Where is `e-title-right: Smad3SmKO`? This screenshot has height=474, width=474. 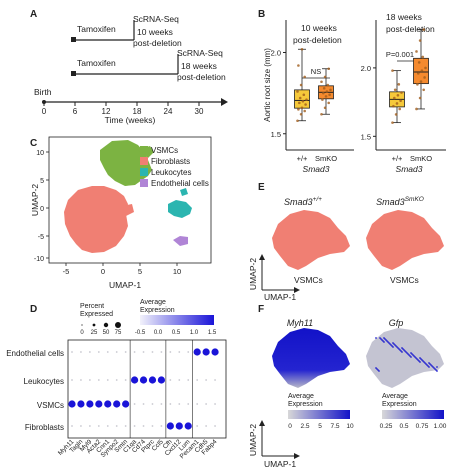 e-title-right: Smad3SmKO is located at coordinates (400, 201).